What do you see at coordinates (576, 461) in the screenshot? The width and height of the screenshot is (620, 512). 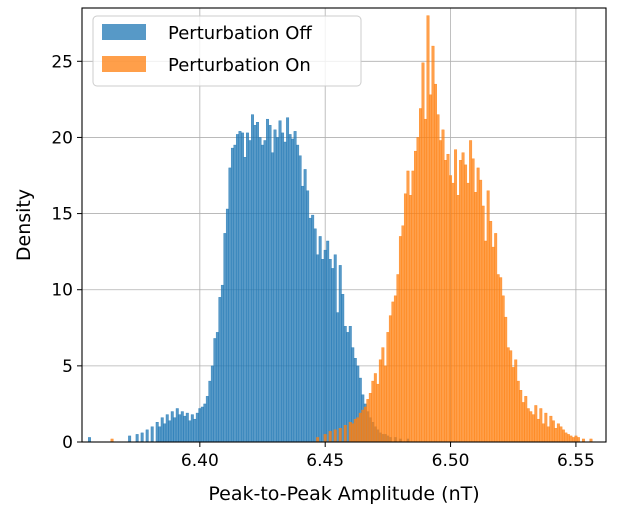 I see `x-tick-label: 6.55` at bounding box center [576, 461].